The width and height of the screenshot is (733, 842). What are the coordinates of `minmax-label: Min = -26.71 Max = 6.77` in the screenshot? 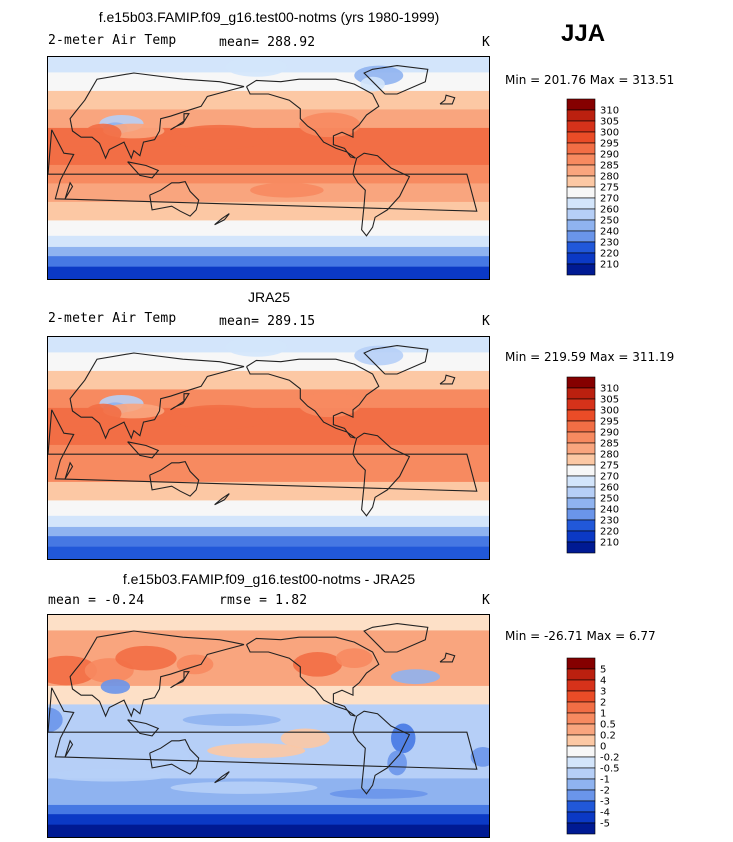 It's located at (580, 636).